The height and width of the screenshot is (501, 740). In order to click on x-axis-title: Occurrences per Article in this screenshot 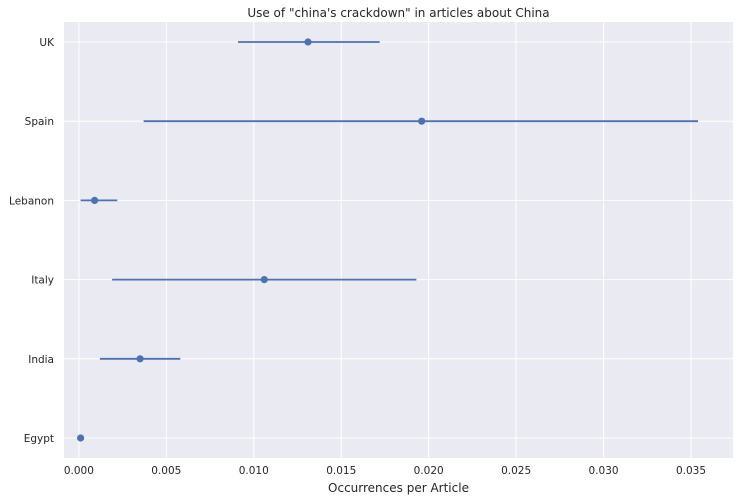, I will do `click(398, 488)`.